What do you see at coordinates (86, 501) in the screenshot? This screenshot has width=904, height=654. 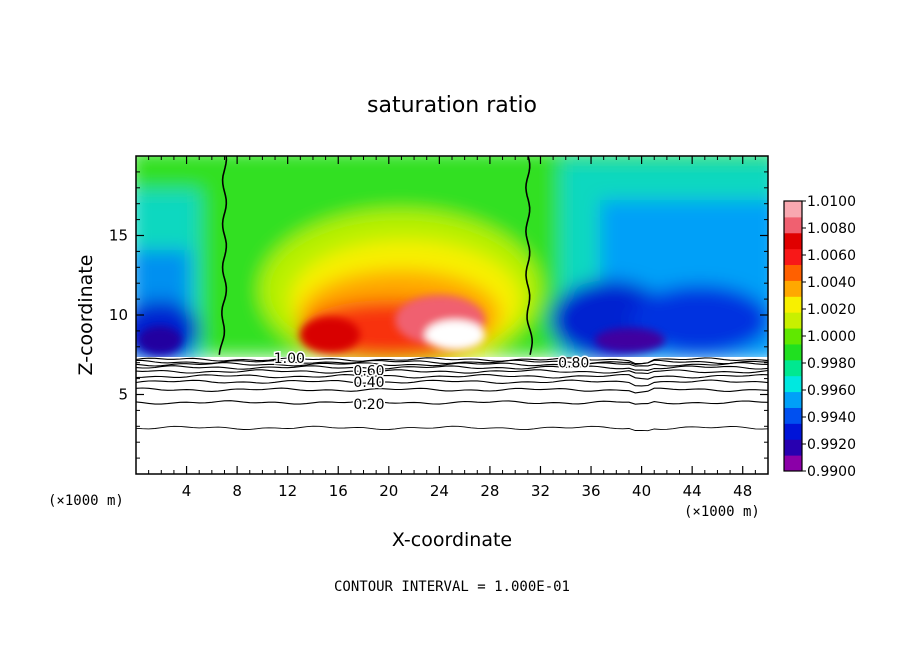 I see `x-unit-left: (×1000 m)` at bounding box center [86, 501].